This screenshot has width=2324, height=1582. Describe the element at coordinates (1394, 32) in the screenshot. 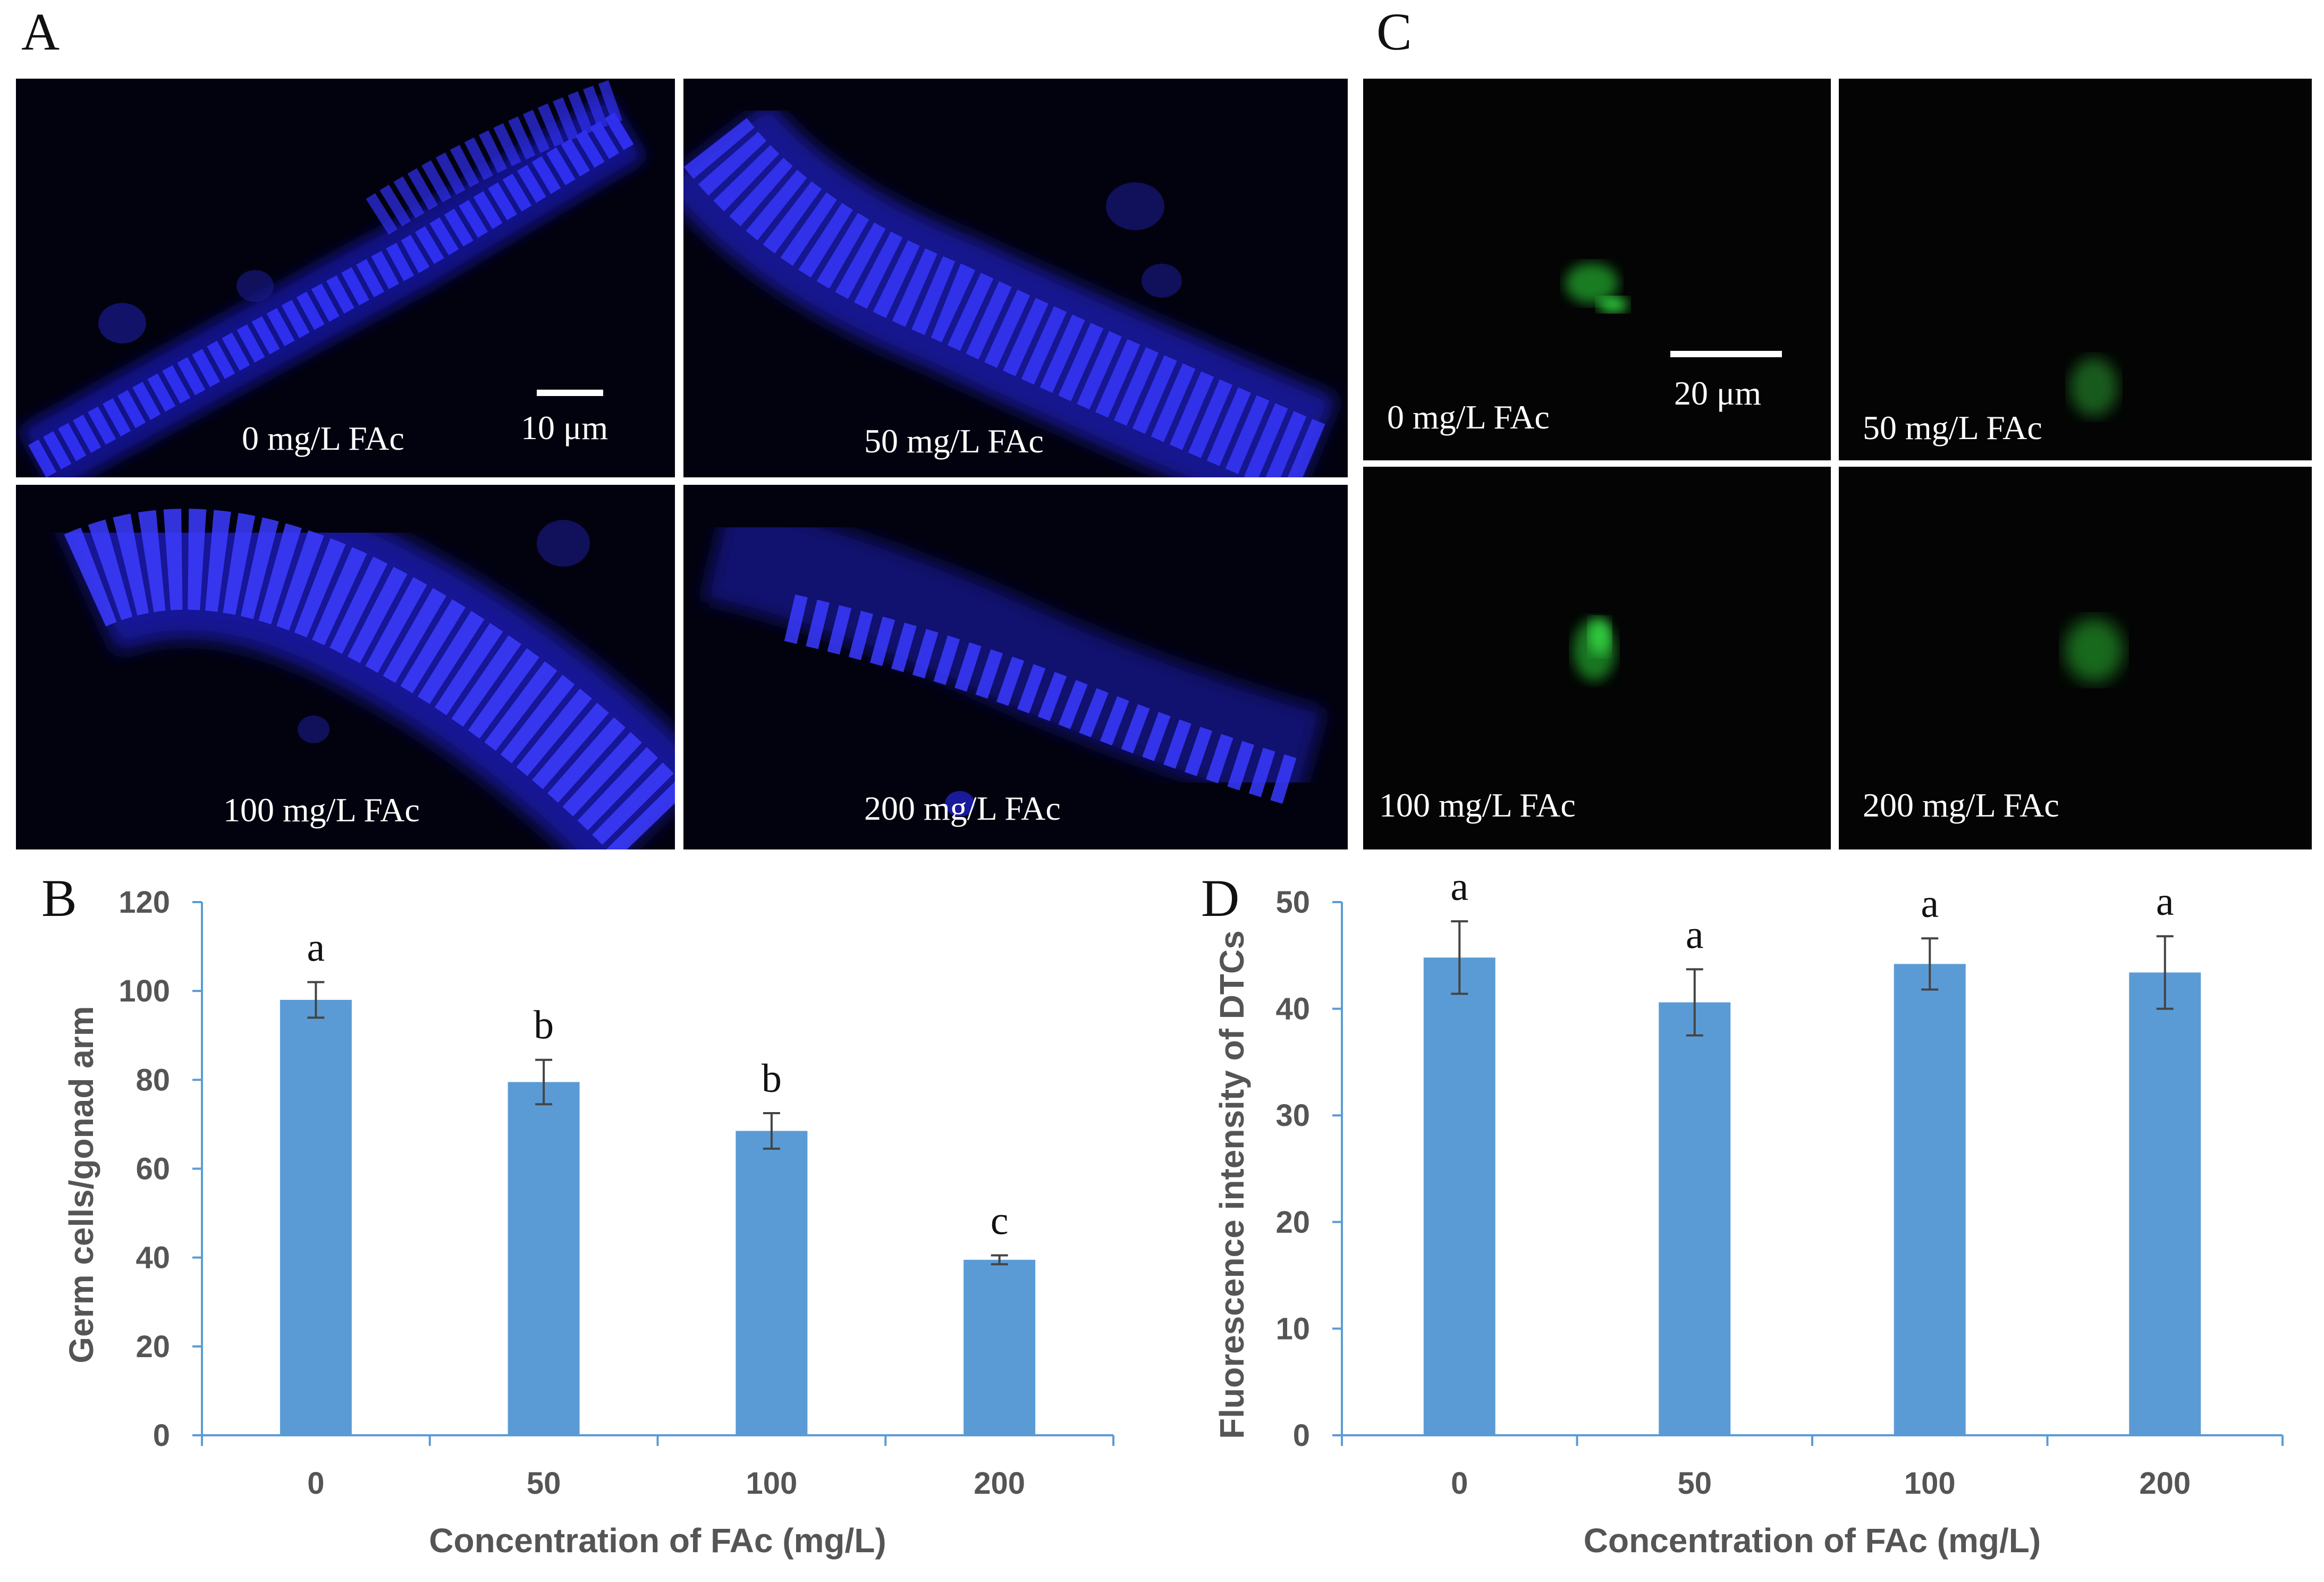

I see `panel-label-c: C` at that location.